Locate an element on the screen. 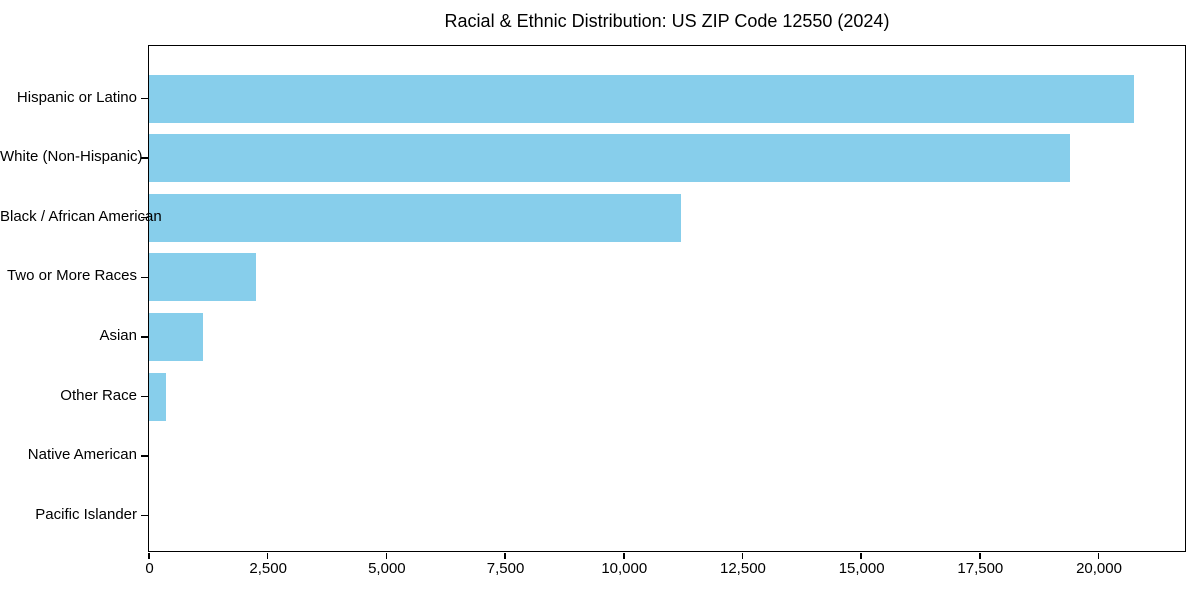 The width and height of the screenshot is (1200, 600). bar-white-non-hispanic is located at coordinates (610, 158).